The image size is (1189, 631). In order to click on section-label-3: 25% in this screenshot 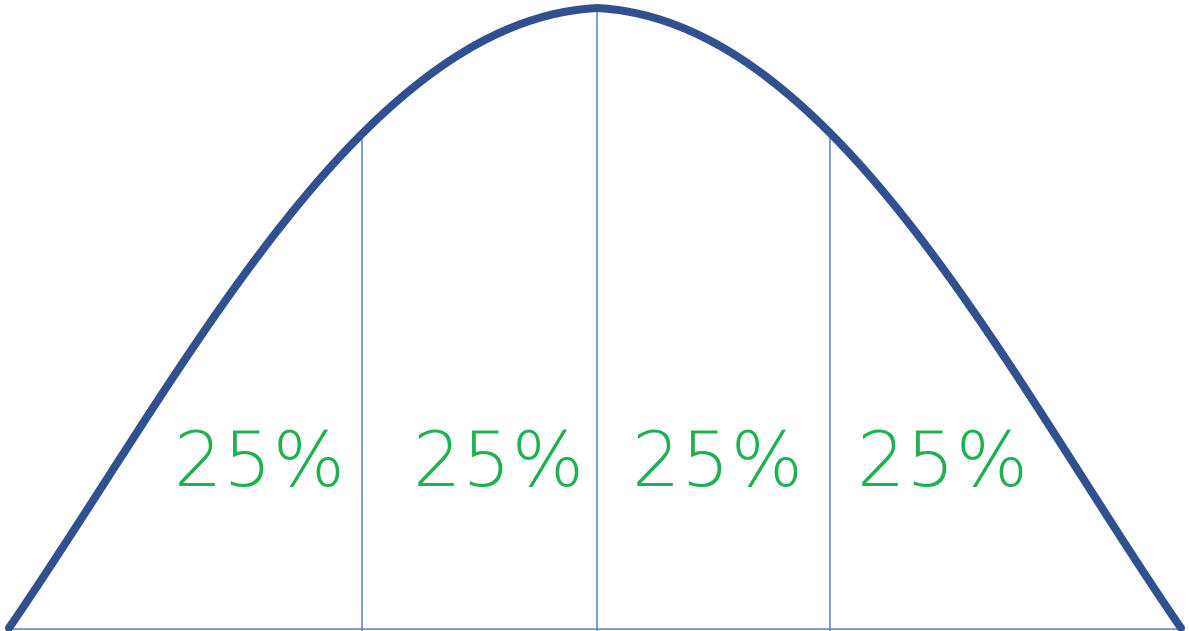, I will do `click(718, 459)`.